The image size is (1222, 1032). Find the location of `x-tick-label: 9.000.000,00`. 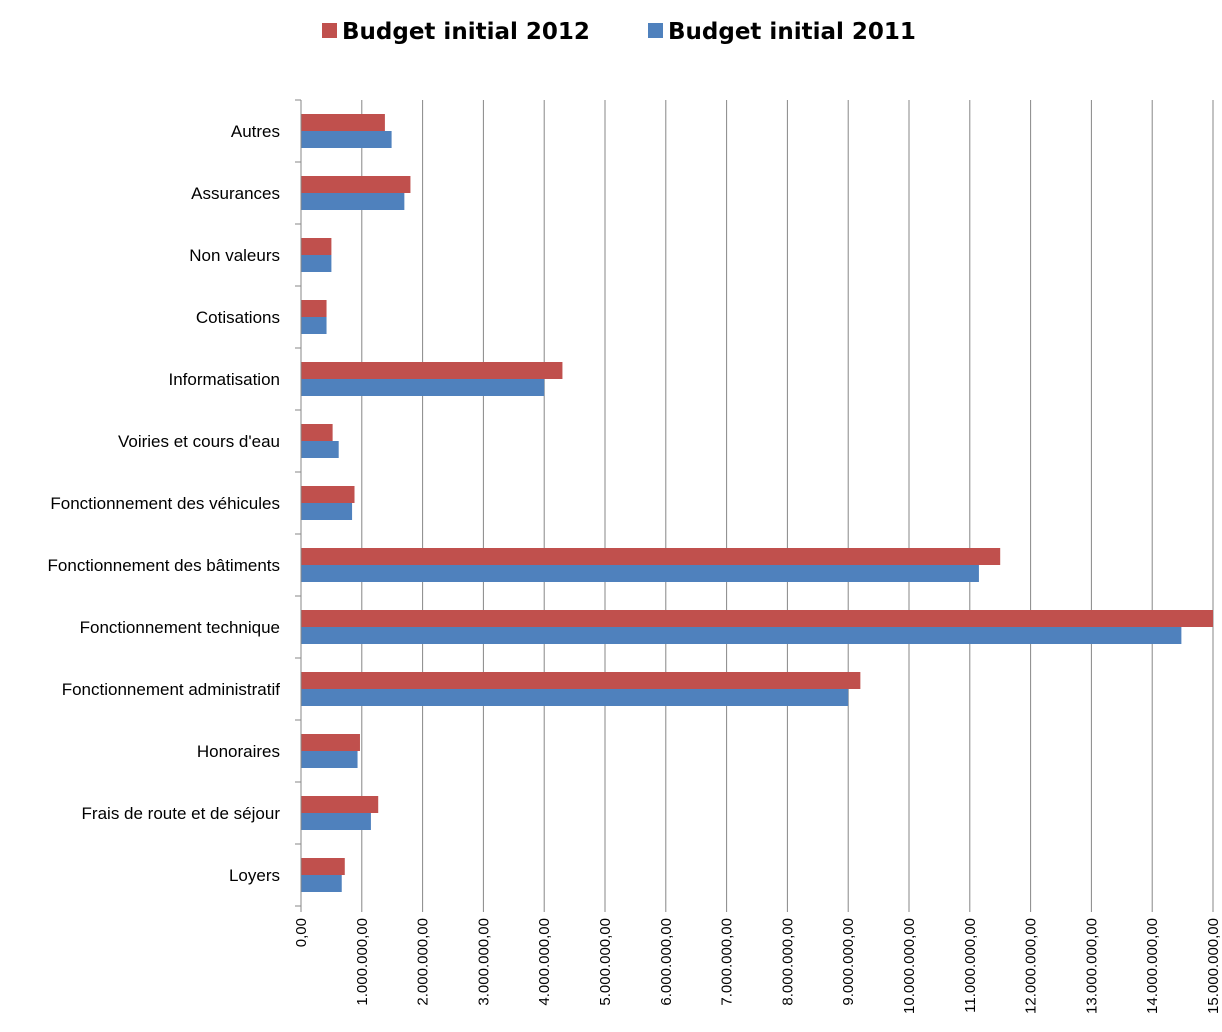

x-tick-label: 9.000.000,00 is located at coordinates (848, 962).